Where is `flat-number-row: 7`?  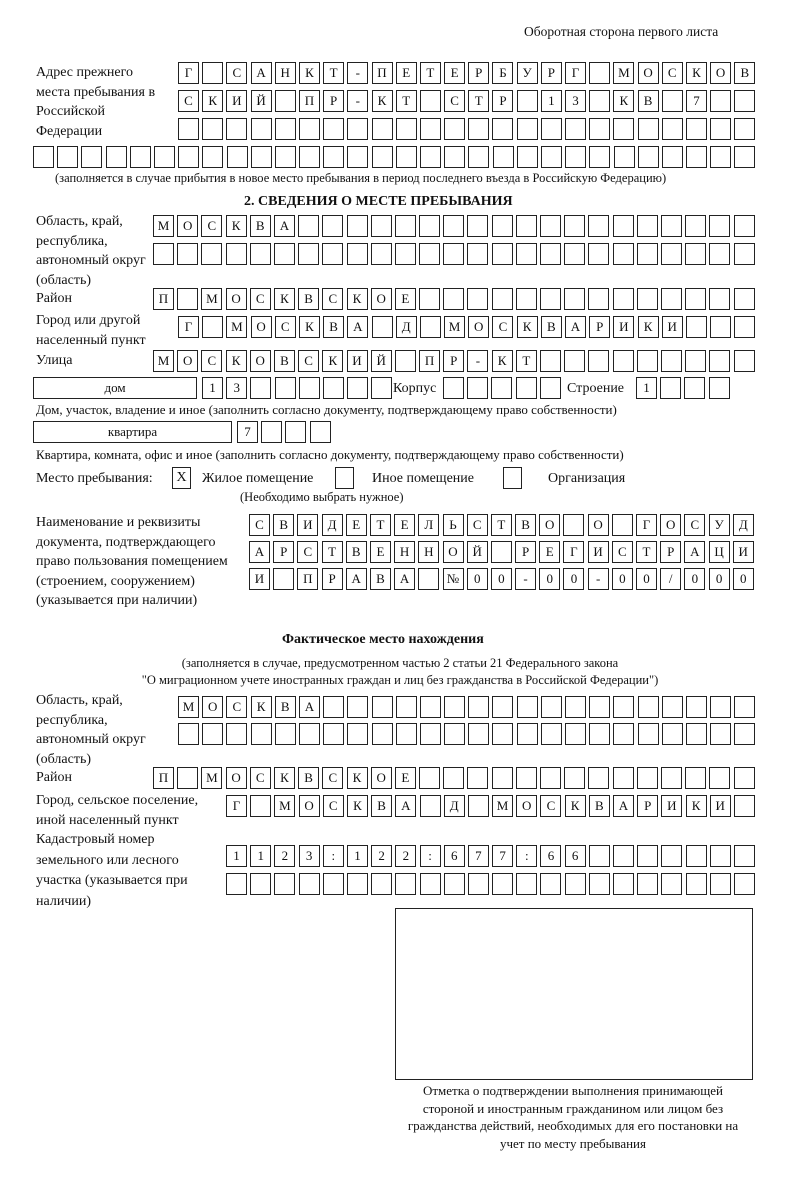
flat-number-row: 7 is located at coordinates (284, 432).